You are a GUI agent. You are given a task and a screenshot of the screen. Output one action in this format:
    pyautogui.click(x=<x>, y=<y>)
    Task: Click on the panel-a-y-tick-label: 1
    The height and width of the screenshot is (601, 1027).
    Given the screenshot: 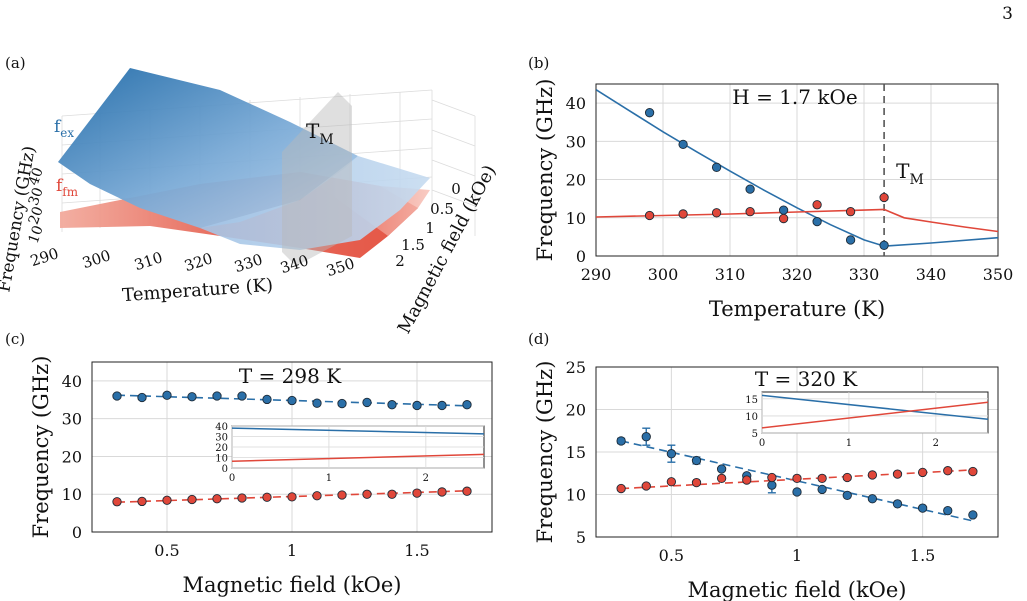 What is the action you would take?
    pyautogui.click(x=430, y=228)
    